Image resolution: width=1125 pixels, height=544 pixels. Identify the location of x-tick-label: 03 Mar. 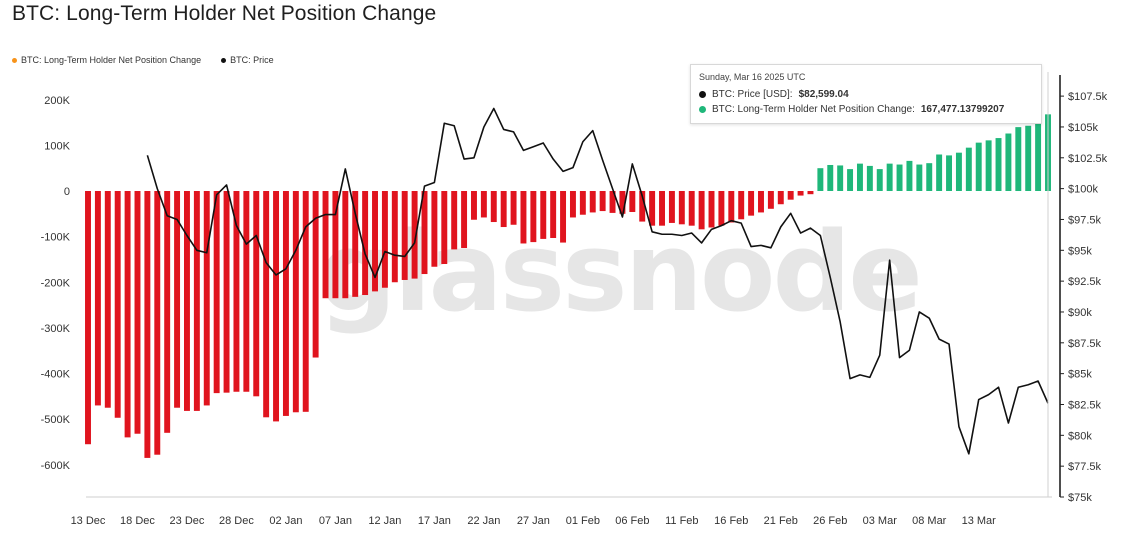
(880, 521).